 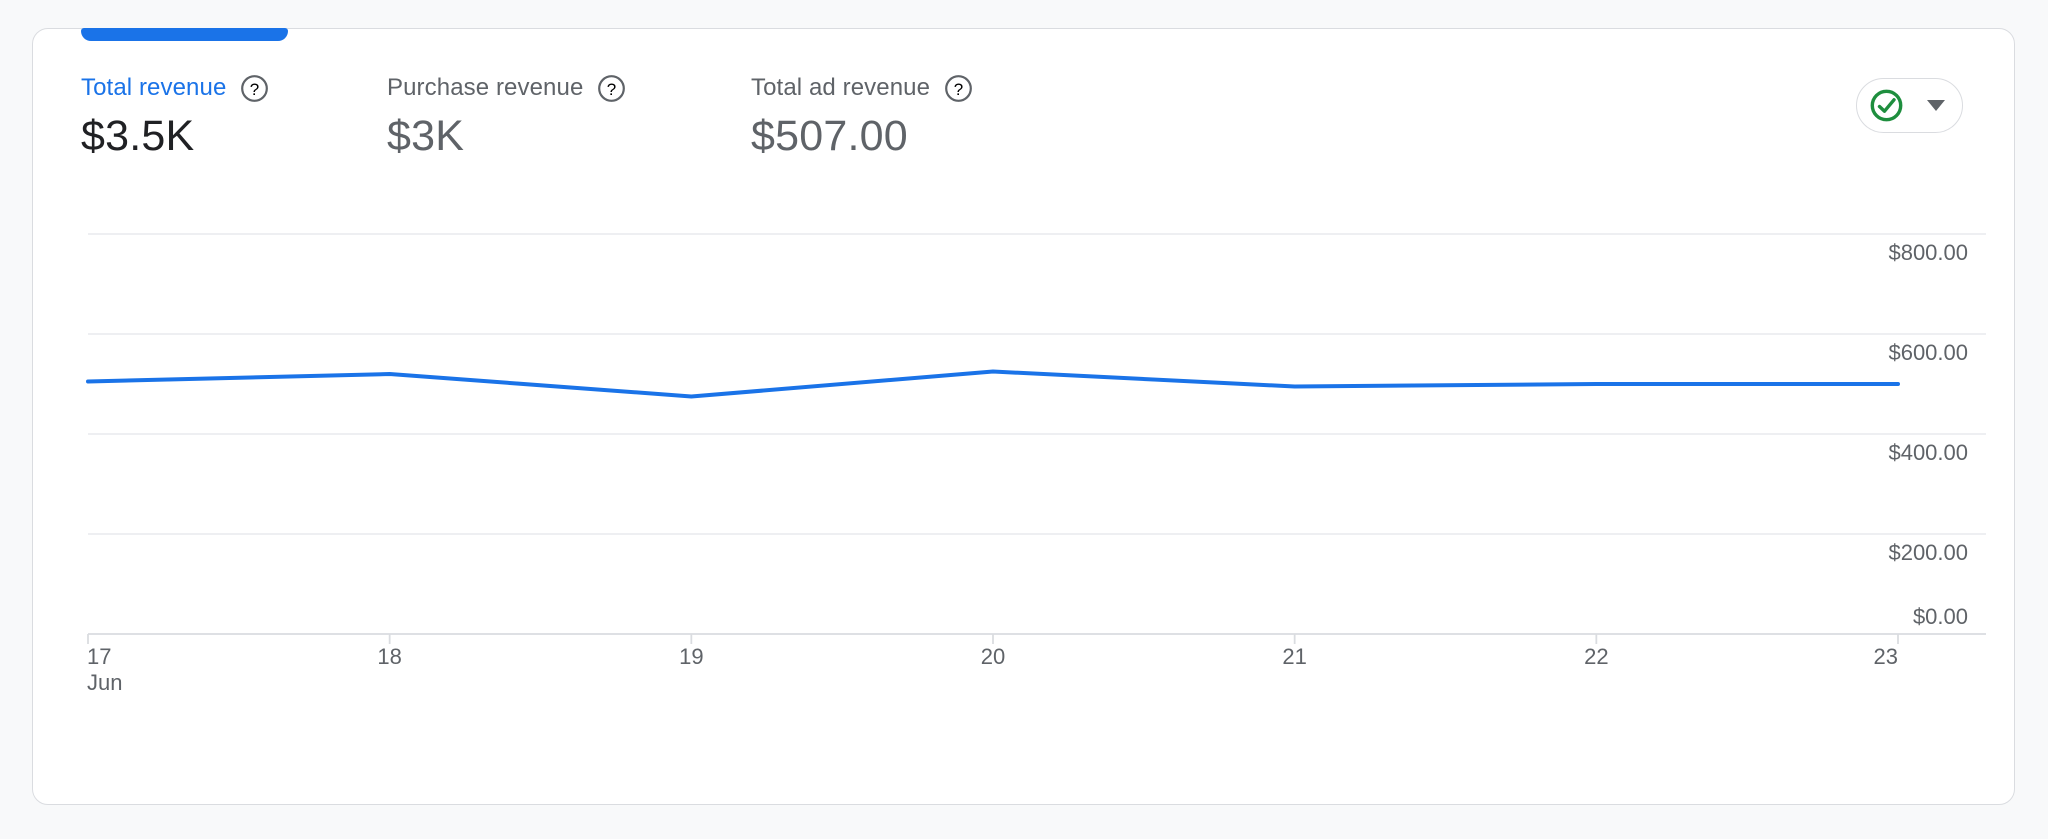 I want to click on metric-header: Purchase revenue ?, so click(x=506, y=88).